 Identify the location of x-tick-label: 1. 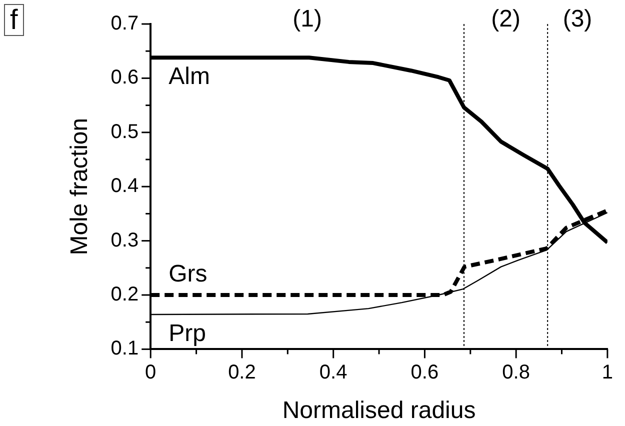
(607, 373).